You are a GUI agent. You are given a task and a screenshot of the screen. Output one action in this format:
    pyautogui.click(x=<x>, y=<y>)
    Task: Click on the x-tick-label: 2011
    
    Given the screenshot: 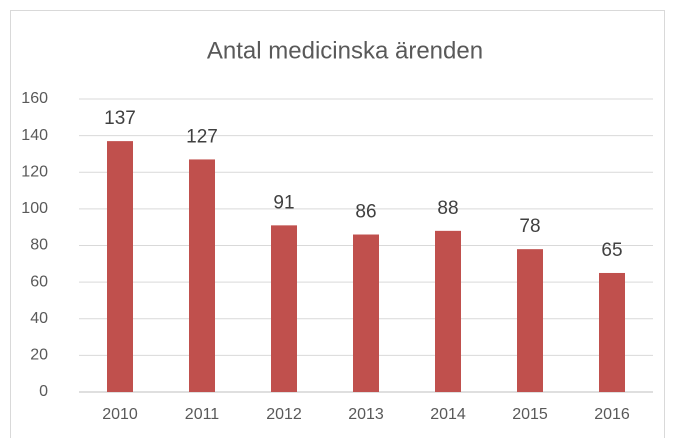 What is the action you would take?
    pyautogui.click(x=202, y=414)
    